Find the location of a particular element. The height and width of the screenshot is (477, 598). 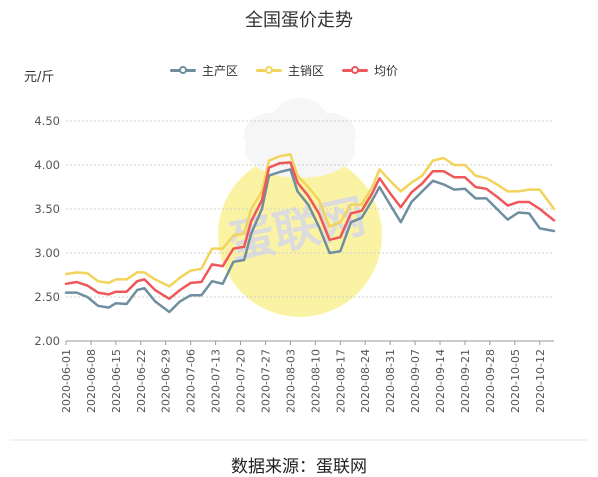

legend-swatch-main-selling is located at coordinates (269, 70).